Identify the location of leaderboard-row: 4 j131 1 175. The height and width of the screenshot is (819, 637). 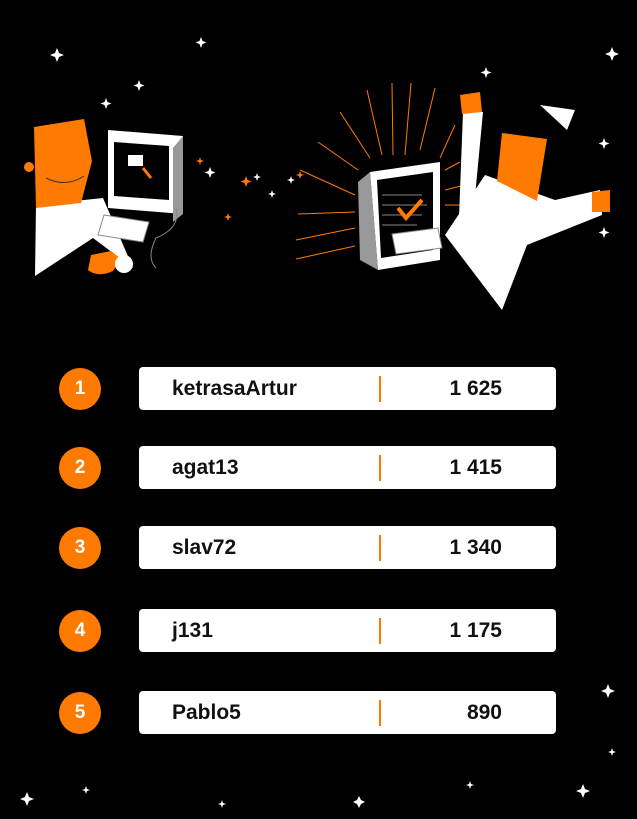
(318, 631).